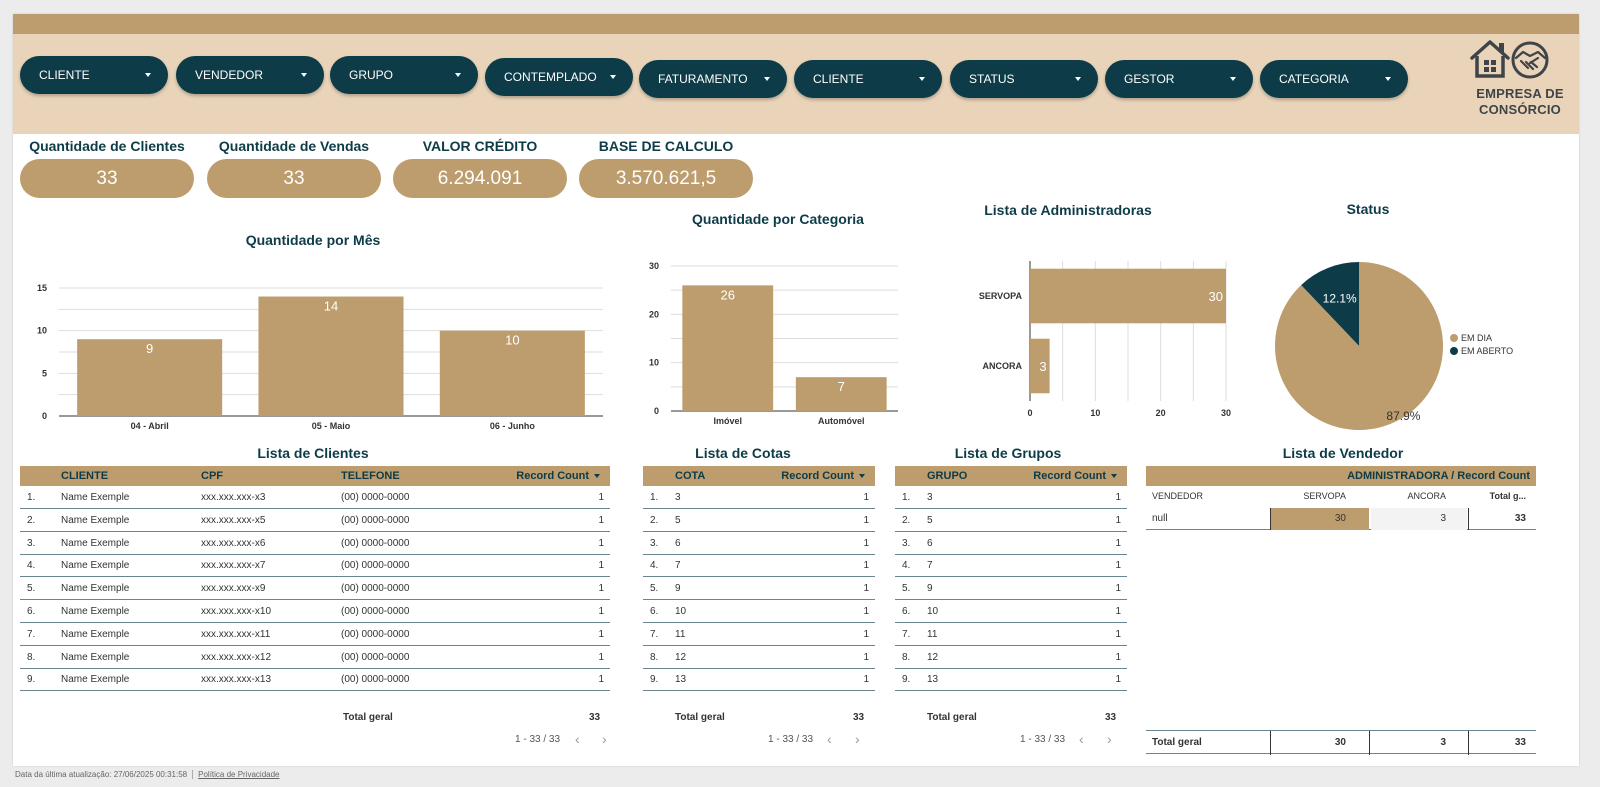 Image resolution: width=1600 pixels, height=787 pixels. What do you see at coordinates (690, 476) in the screenshot?
I see `col-header-cota: COTA` at bounding box center [690, 476].